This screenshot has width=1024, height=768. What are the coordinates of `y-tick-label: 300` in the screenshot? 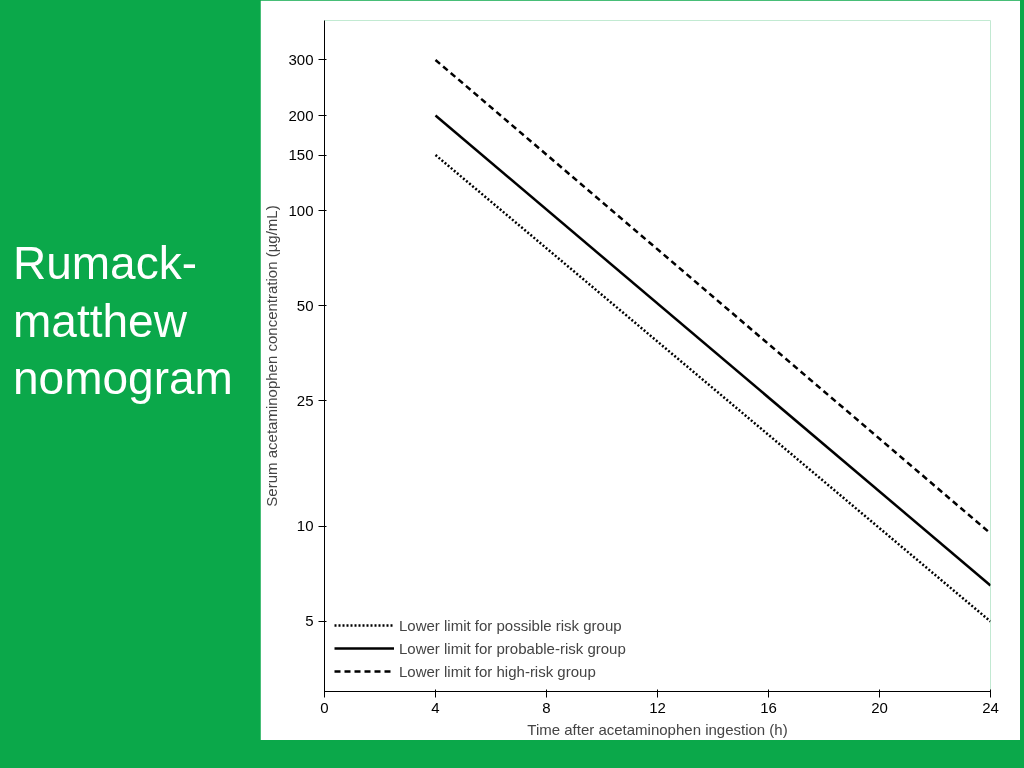 It's located at (301, 59).